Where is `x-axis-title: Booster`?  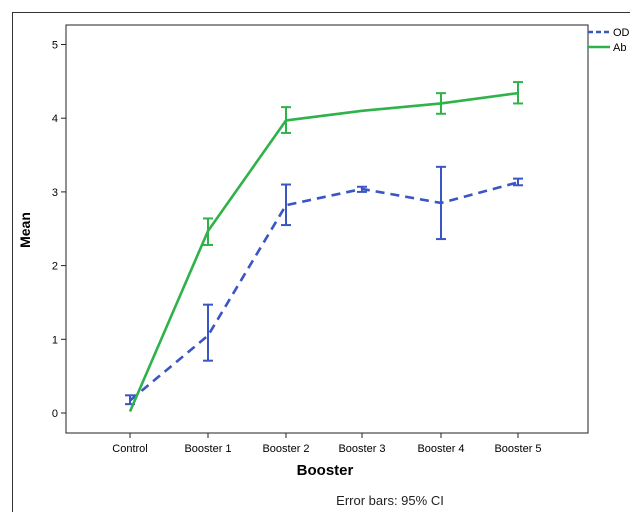
x-axis-title: Booster is located at coordinates (325, 470).